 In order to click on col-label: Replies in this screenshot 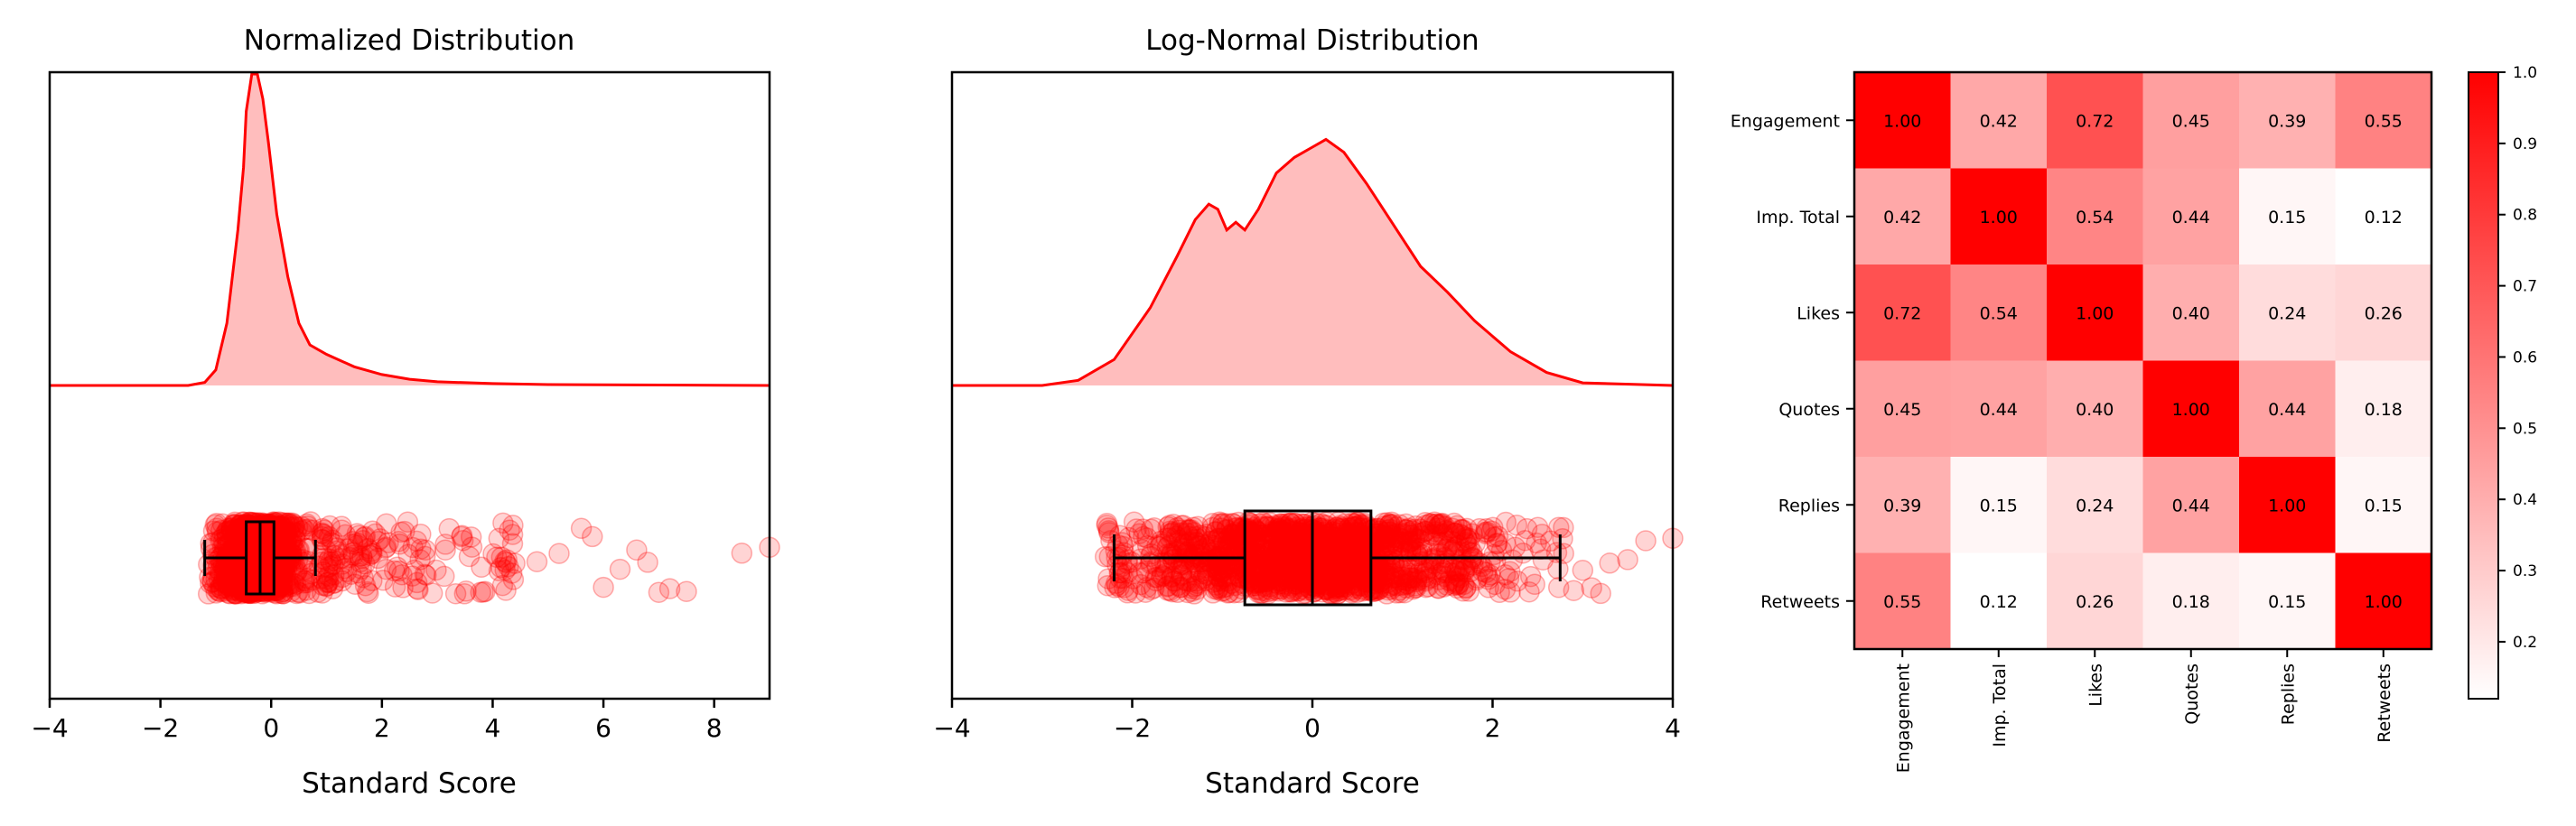, I will do `click(2288, 694)`.